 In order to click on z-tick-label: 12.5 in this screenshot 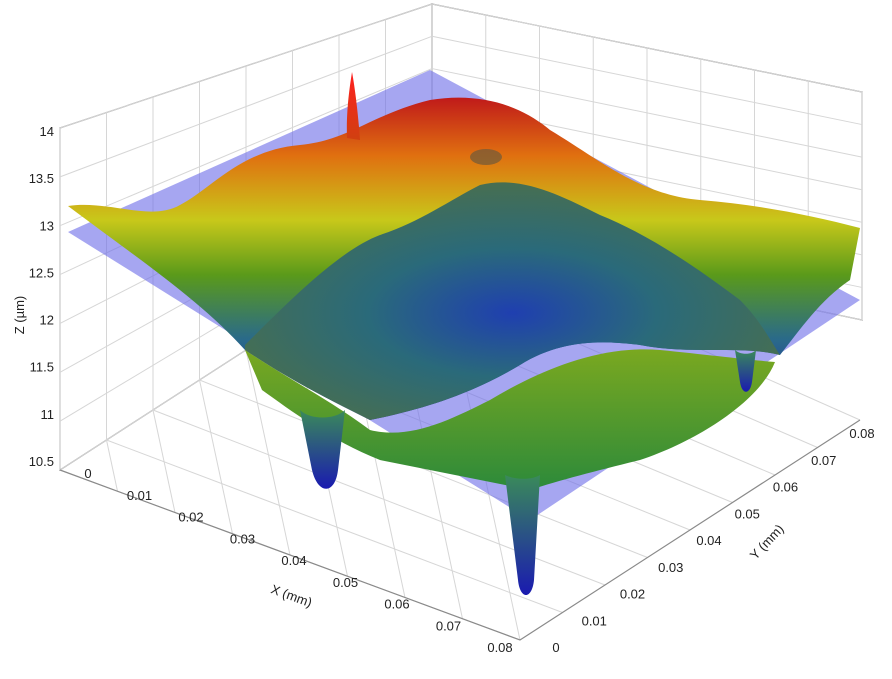, I will do `click(41, 272)`.